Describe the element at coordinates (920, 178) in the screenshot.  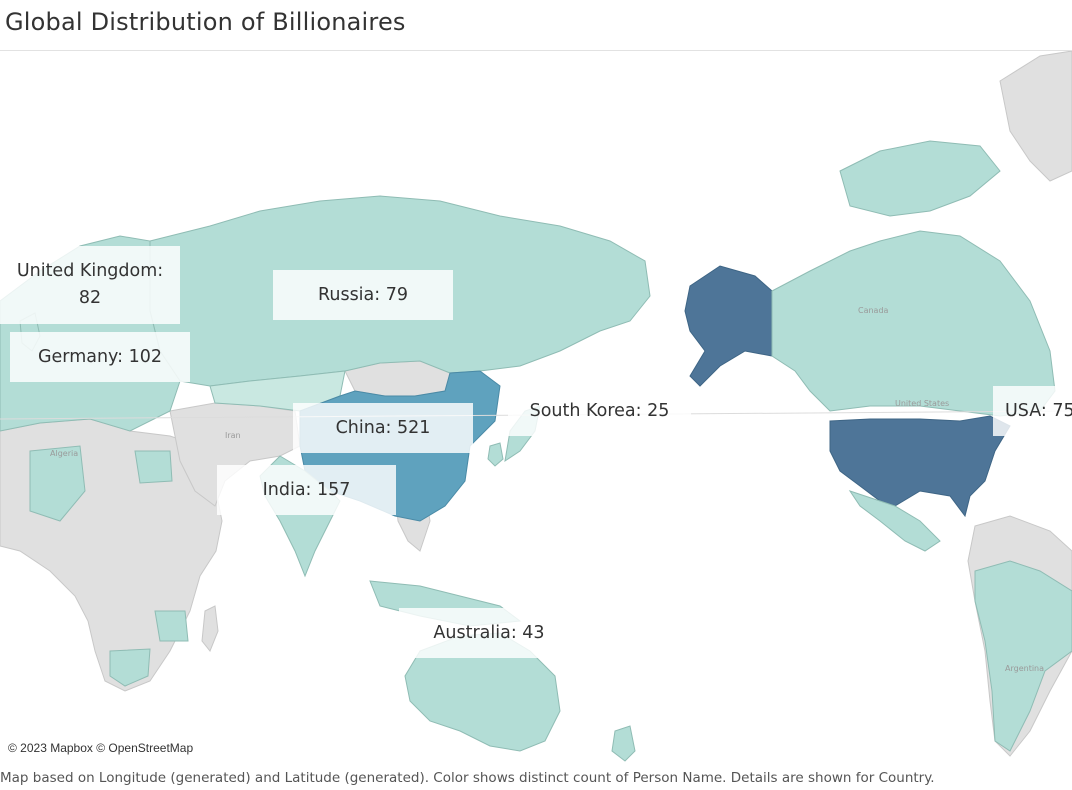
I see `canada-arctic-islands` at that location.